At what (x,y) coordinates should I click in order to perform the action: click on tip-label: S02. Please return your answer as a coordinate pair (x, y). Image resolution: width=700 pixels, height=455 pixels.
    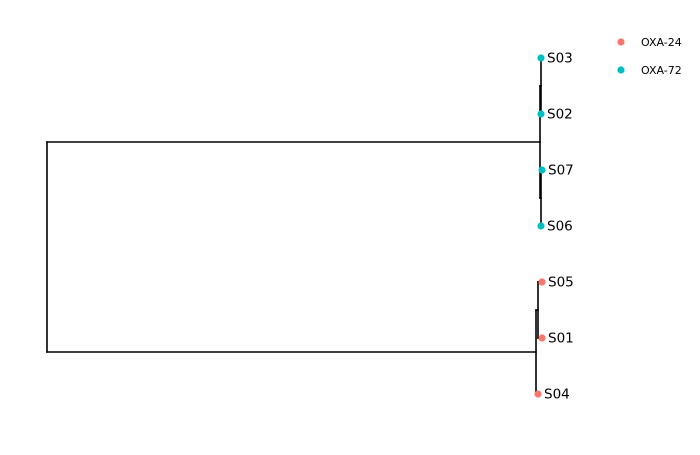
    Looking at the image, I should click on (560, 115).